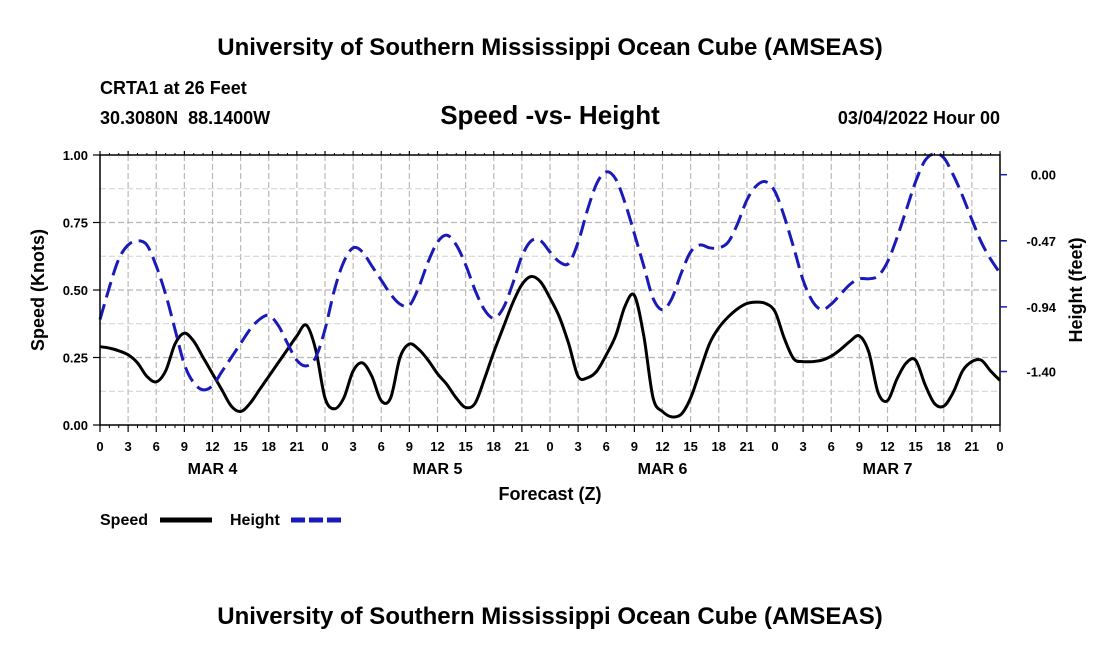 Image resolution: width=1100 pixels, height=655 pixels. What do you see at coordinates (1041, 372) in the screenshot?
I see `y-right-tick-label: -1.40` at bounding box center [1041, 372].